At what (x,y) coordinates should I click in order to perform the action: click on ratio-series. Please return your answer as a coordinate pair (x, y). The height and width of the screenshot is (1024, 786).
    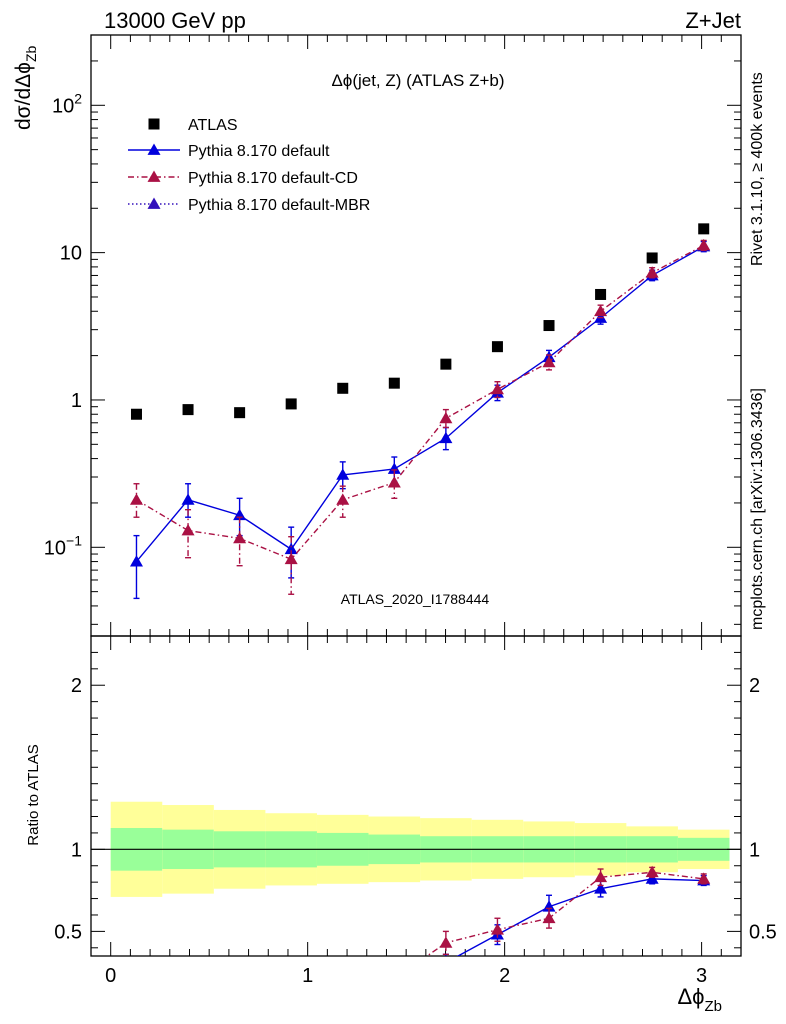
    Looking at the image, I should click on (420, 934).